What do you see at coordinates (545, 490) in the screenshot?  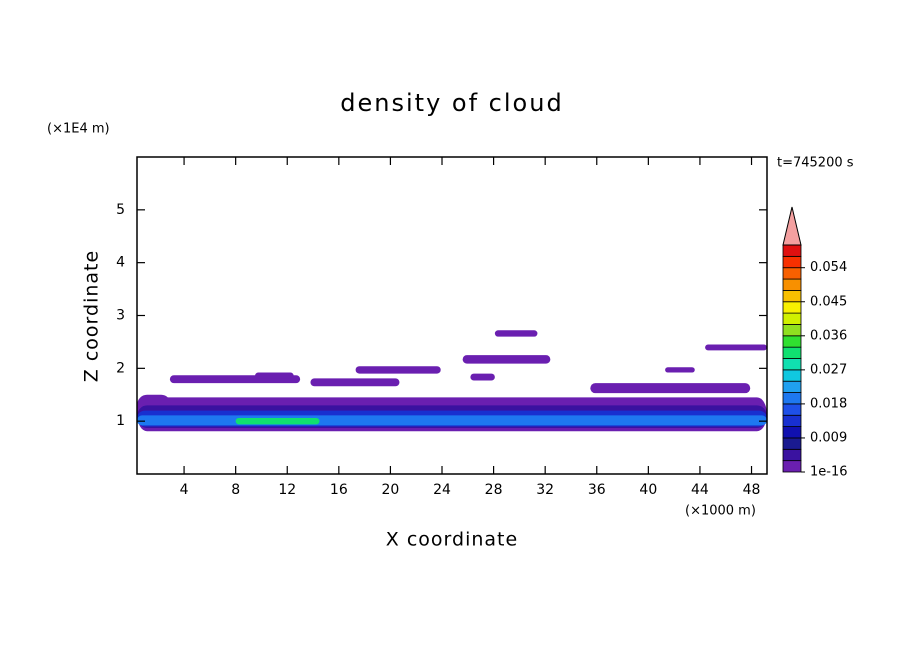 I see `x-tick-label: 32` at bounding box center [545, 490].